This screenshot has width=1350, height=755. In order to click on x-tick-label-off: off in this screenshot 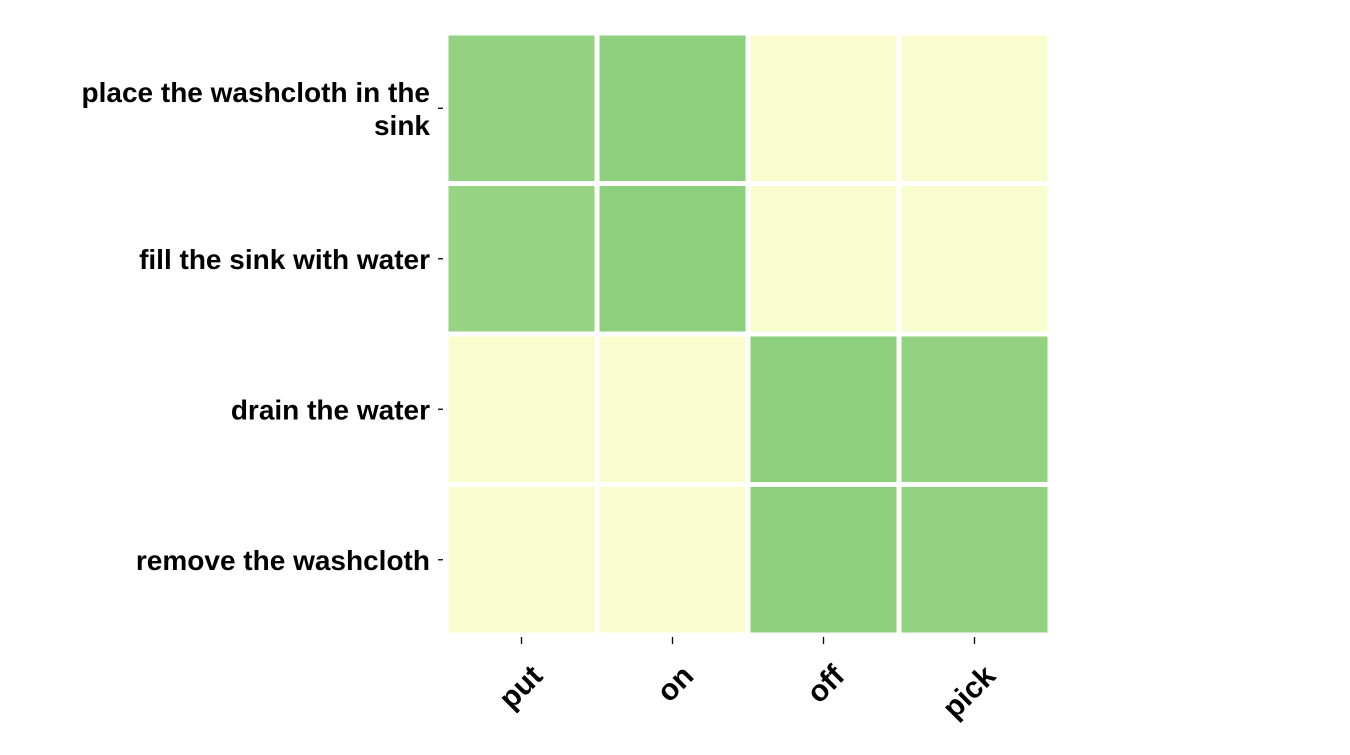, I will do `click(826, 684)`.